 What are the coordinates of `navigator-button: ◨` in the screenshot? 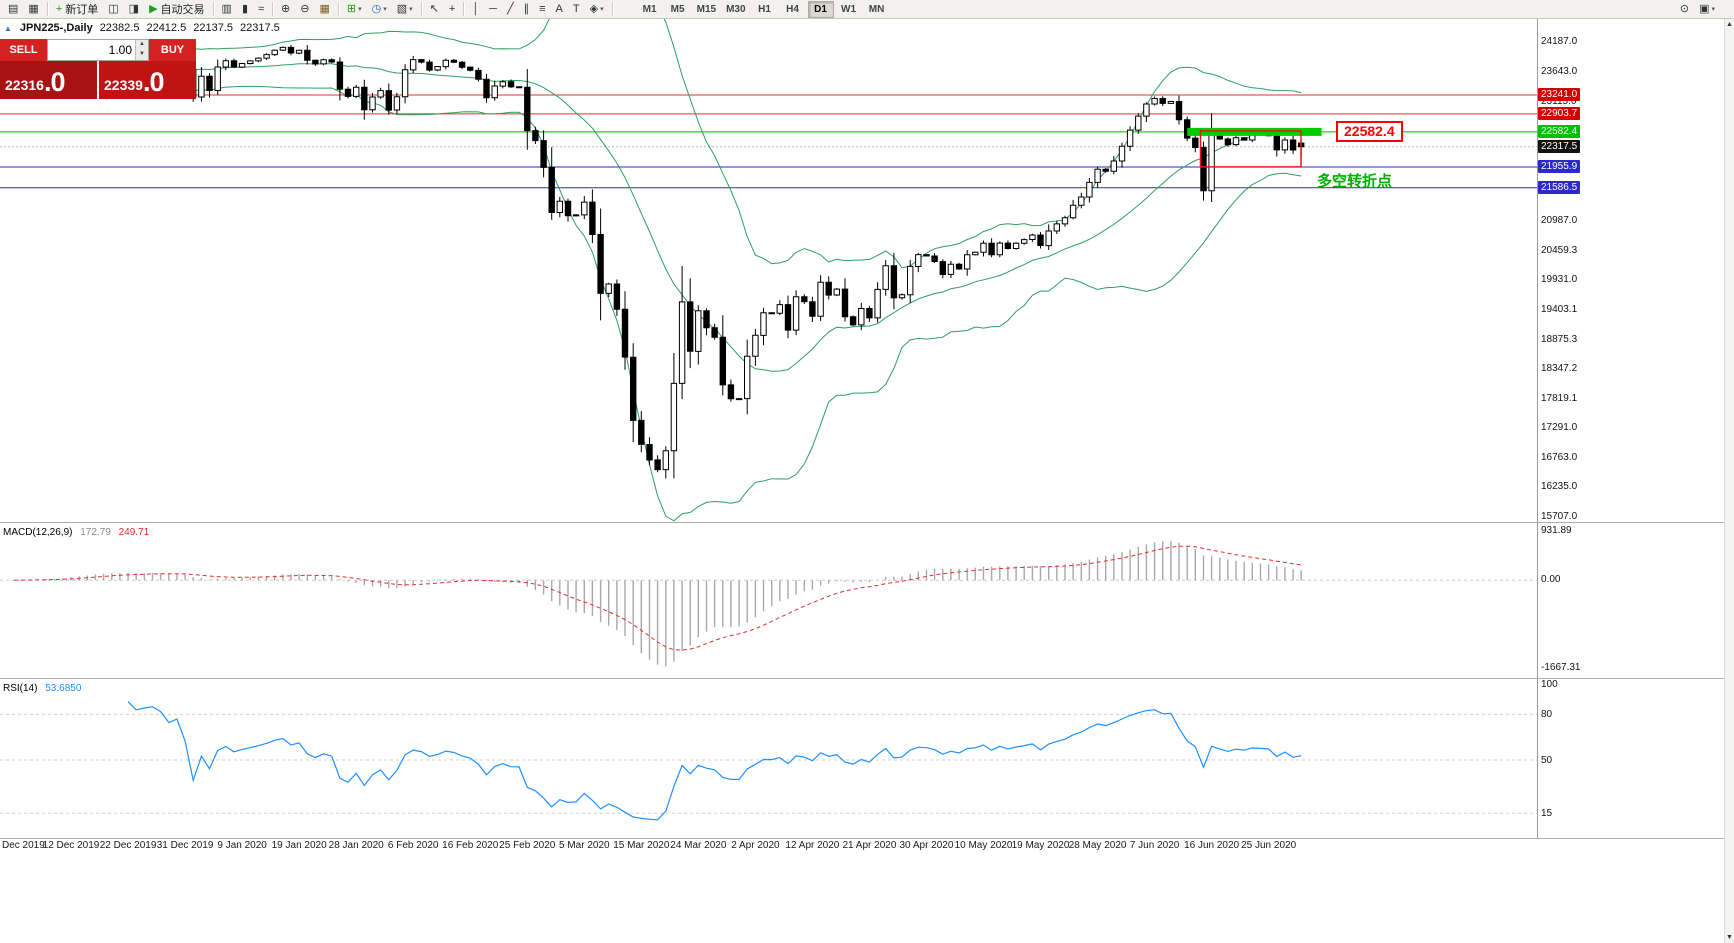 It's located at (134, 9).